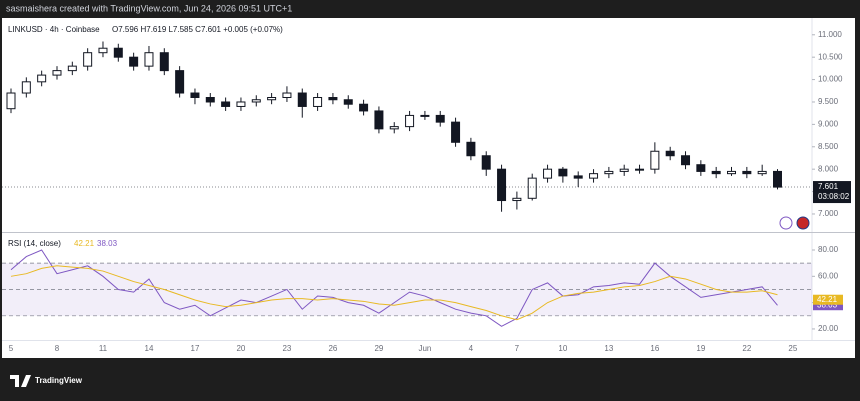 The image size is (860, 401). What do you see at coordinates (792, 348) in the screenshot?
I see `x-tick-label: 25` at bounding box center [792, 348].